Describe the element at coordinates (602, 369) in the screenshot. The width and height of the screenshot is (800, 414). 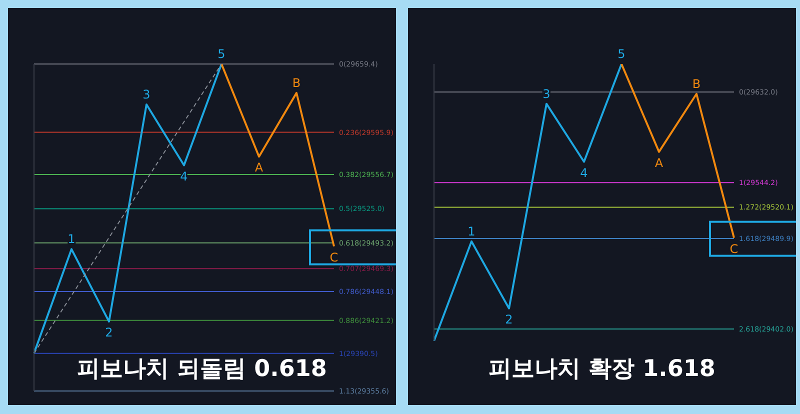
I see `text: 피보나치 확장 1.618` at that location.